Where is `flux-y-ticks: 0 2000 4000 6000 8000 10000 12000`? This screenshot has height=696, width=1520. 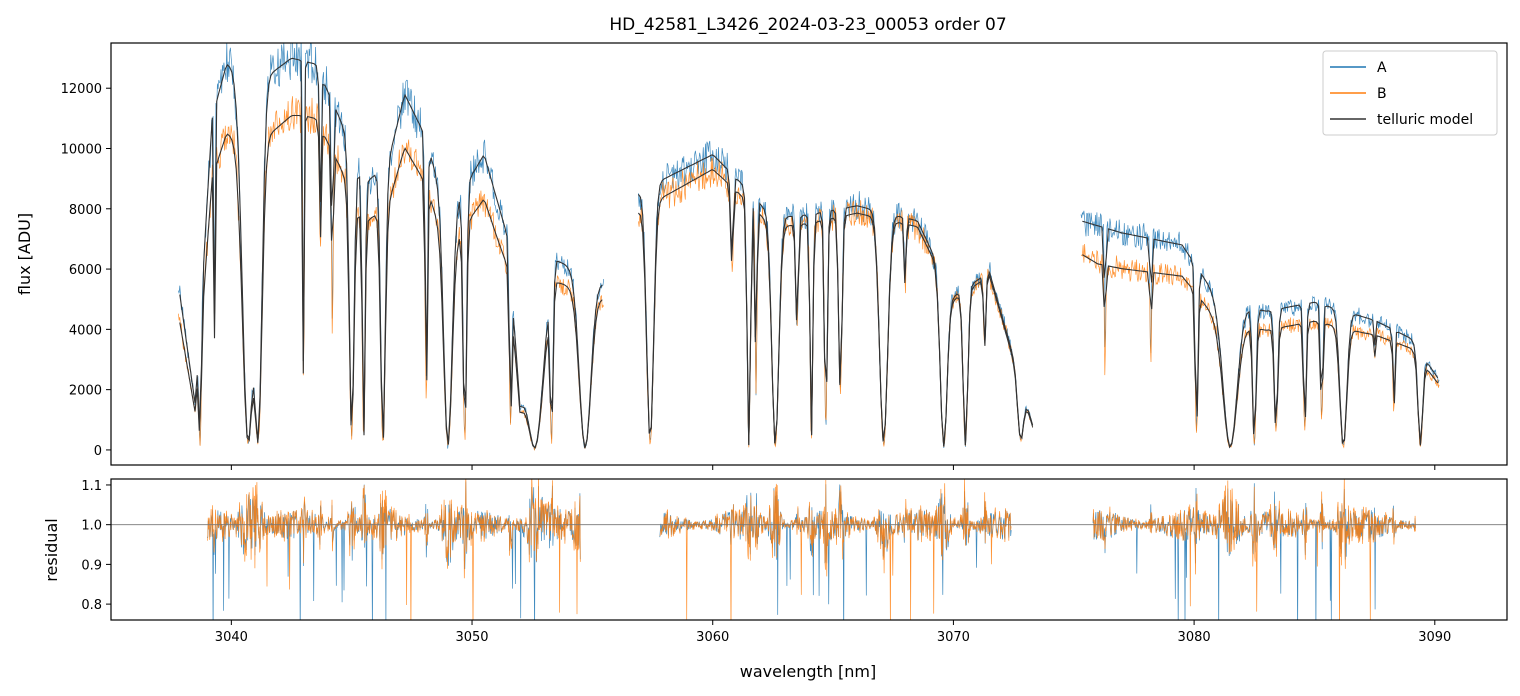
flux-y-ticks: 0 2000 4000 6000 8000 10000 12000 is located at coordinates (86, 270).